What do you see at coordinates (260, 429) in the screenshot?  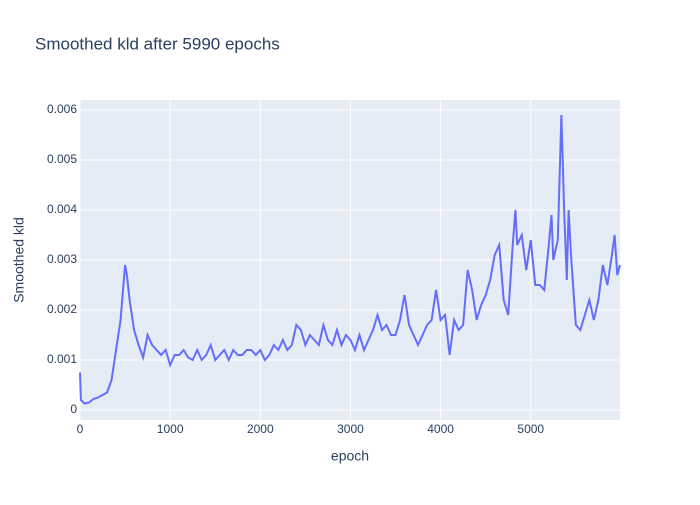 I see `x-tick-label: 2000` at bounding box center [260, 429].